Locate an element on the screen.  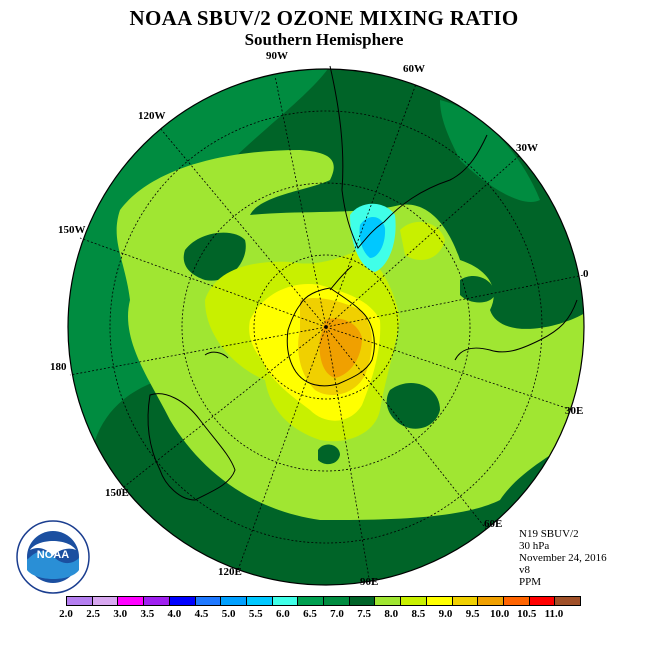
field-7.0-island-west is located at coordinates (214, 256).